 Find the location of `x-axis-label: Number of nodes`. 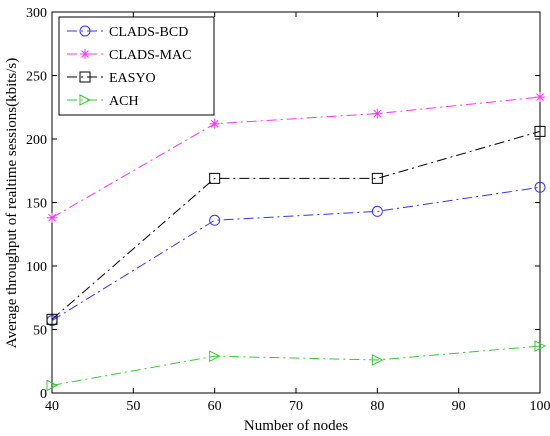

x-axis-label: Number of nodes is located at coordinates (296, 426).